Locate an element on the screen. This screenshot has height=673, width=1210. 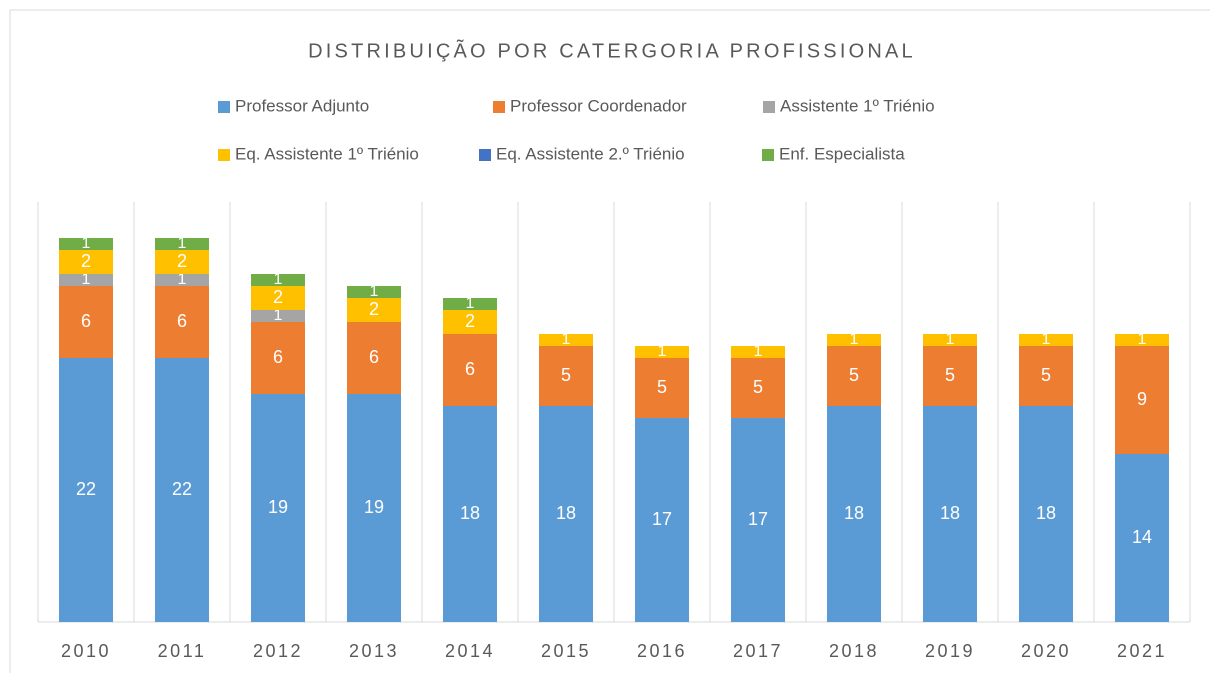
x-tick-label: 2013 is located at coordinates (374, 651).